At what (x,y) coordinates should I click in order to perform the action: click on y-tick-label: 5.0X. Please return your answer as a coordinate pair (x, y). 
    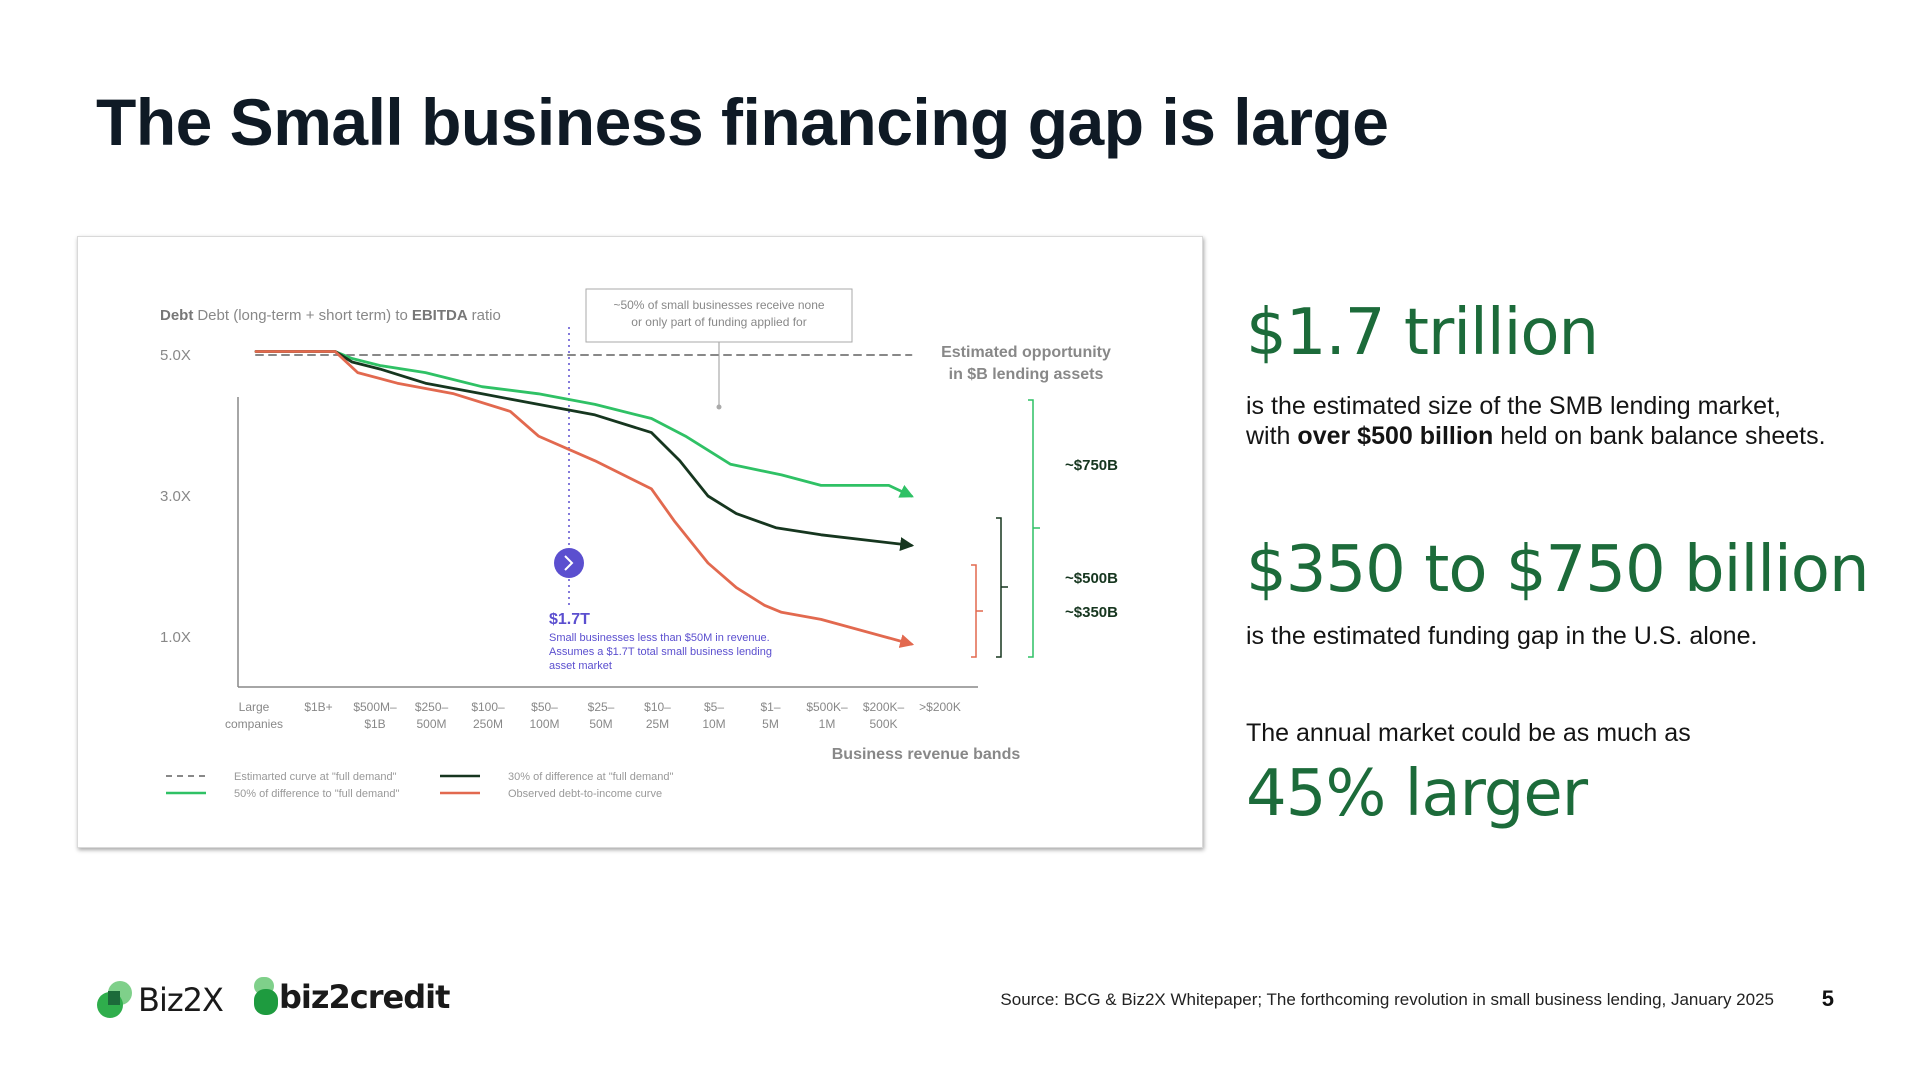
    Looking at the image, I should click on (175, 355).